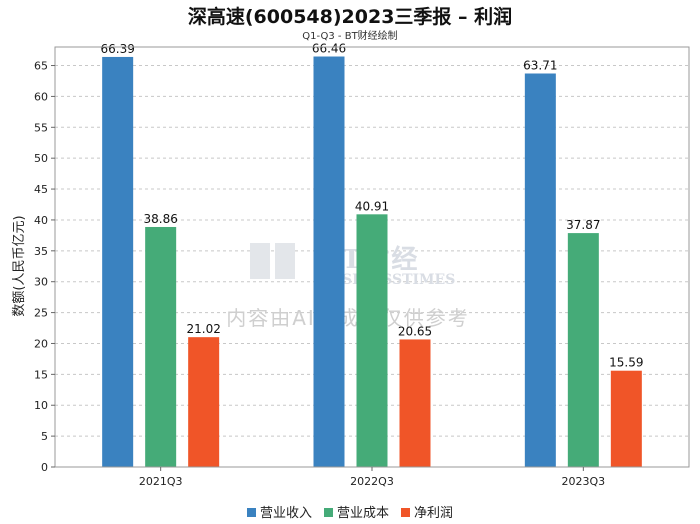 This screenshot has width=700, height=524. I want to click on data-label: 66.39, so click(117, 49).